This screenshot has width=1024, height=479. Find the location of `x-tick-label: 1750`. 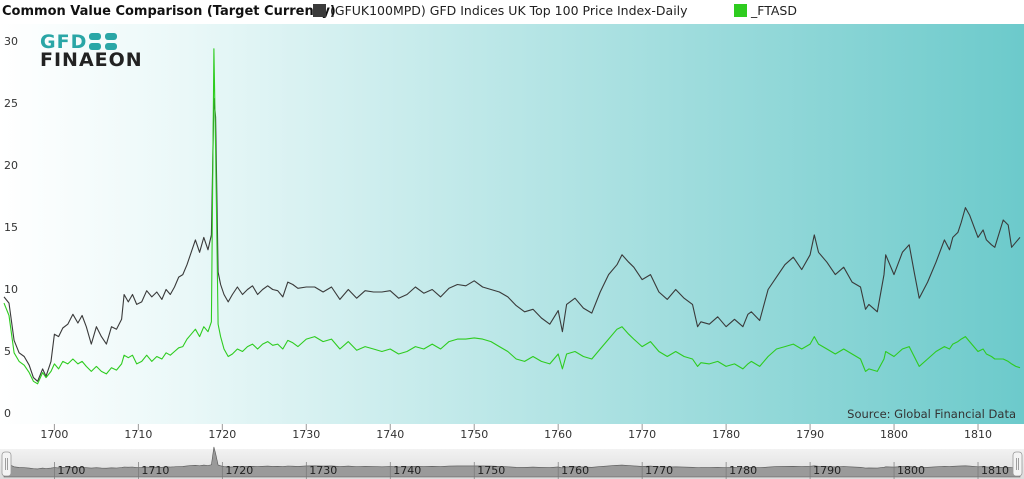

x-tick-label: 1750 is located at coordinates (474, 434).